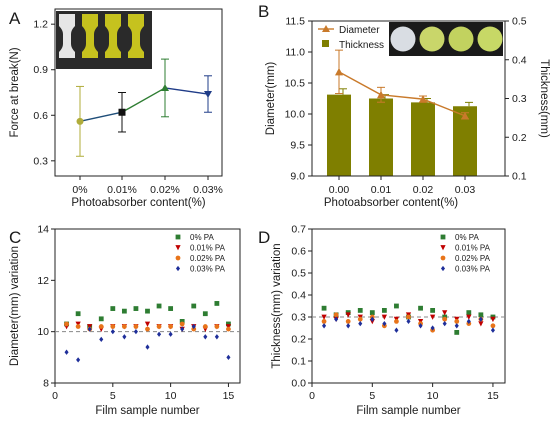  I want to click on y-tick-label: 0.2, so click(298, 340).